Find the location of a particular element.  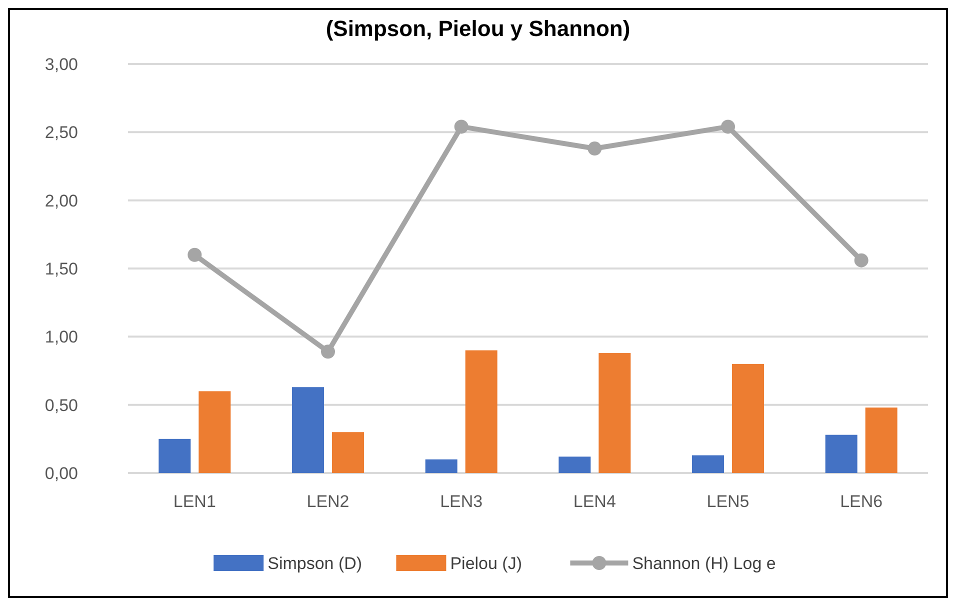

y-tick-label: 0,50 is located at coordinates (61, 405).